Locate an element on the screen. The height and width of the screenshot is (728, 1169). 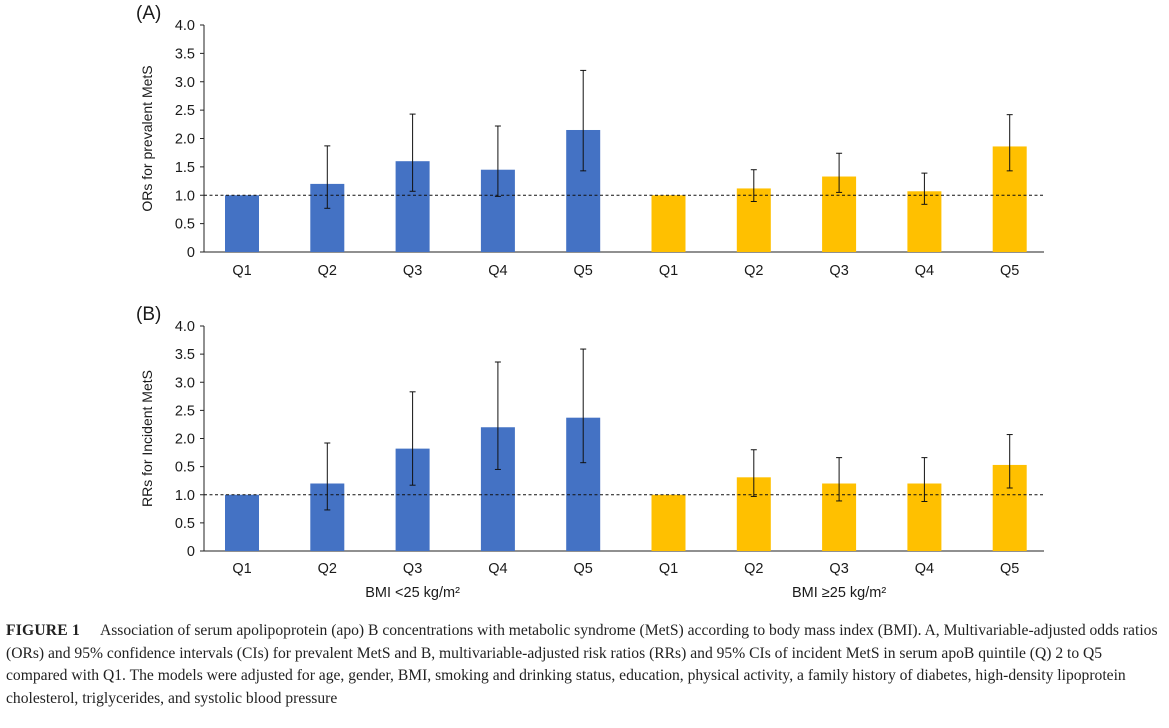
y-axis-title: RRs for Incident MetS is located at coordinates (147, 438).